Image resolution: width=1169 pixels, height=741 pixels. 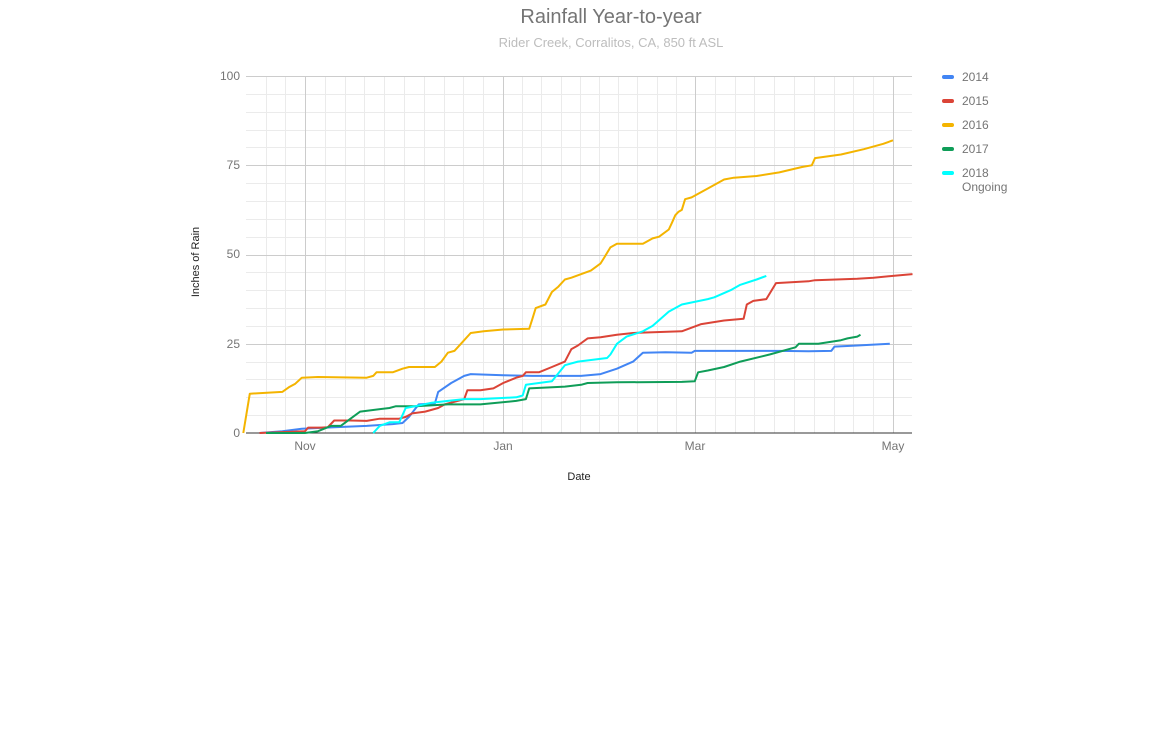 What do you see at coordinates (234, 254) in the screenshot?
I see `y-tick-50: 50` at bounding box center [234, 254].